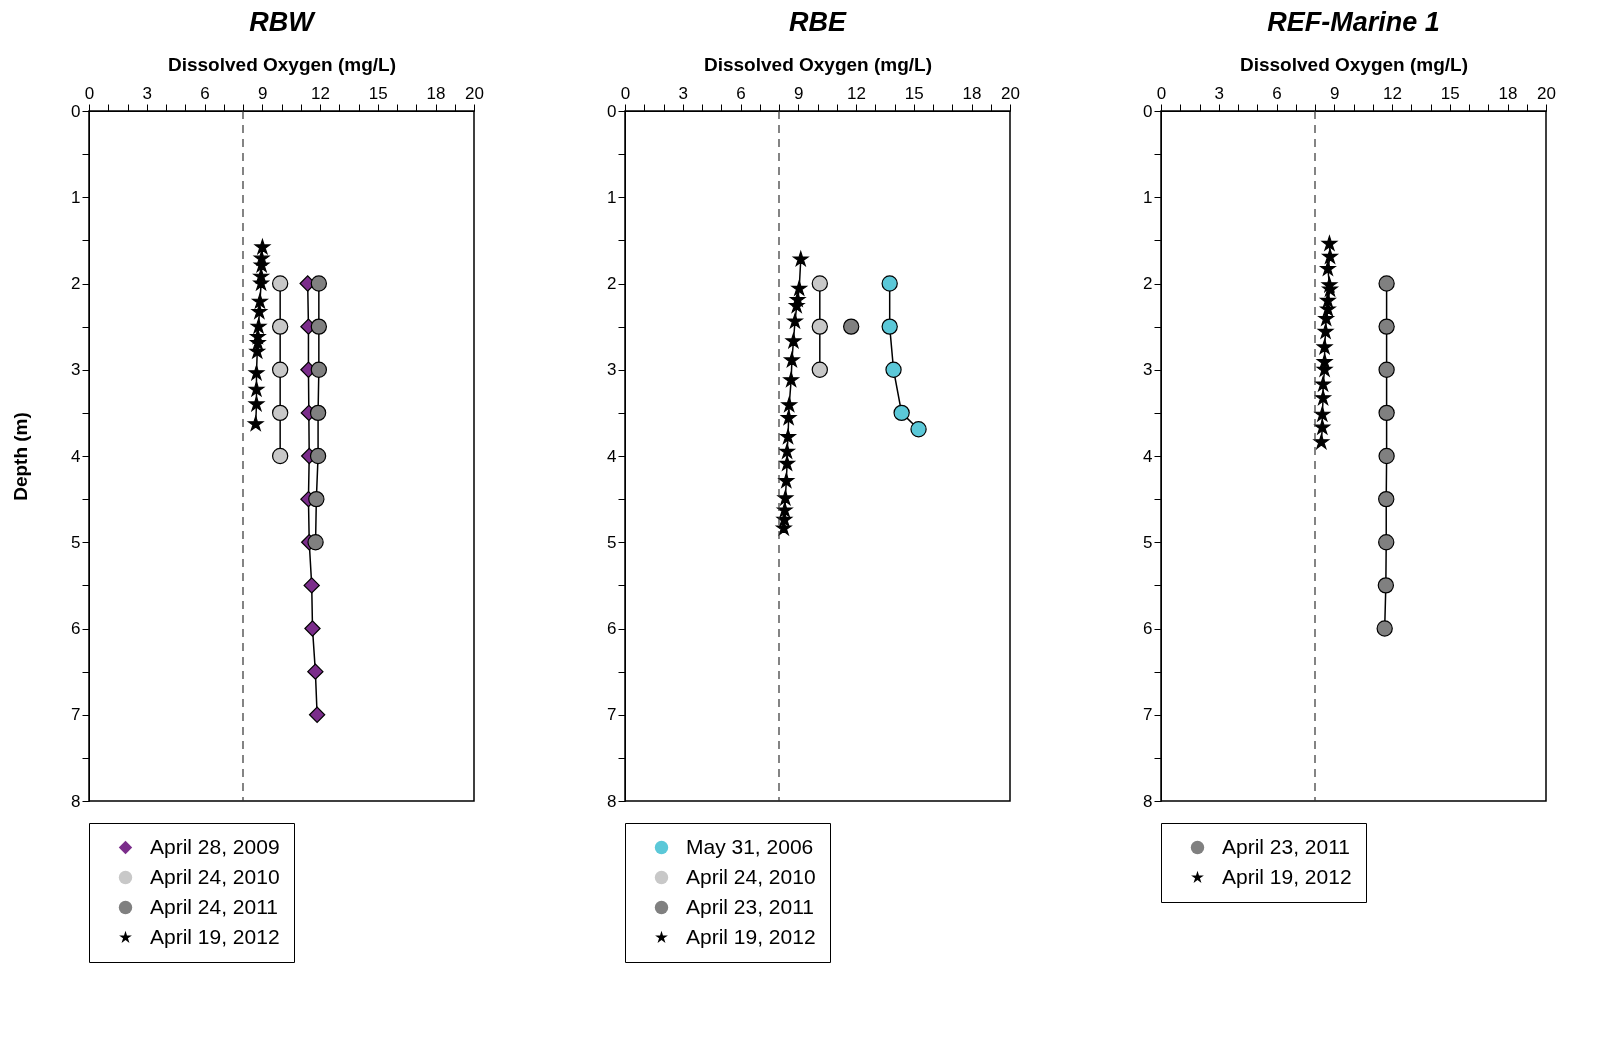  Describe the element at coordinates (750, 846) in the screenshot. I see `legend-label: May 31, 2006` at that location.